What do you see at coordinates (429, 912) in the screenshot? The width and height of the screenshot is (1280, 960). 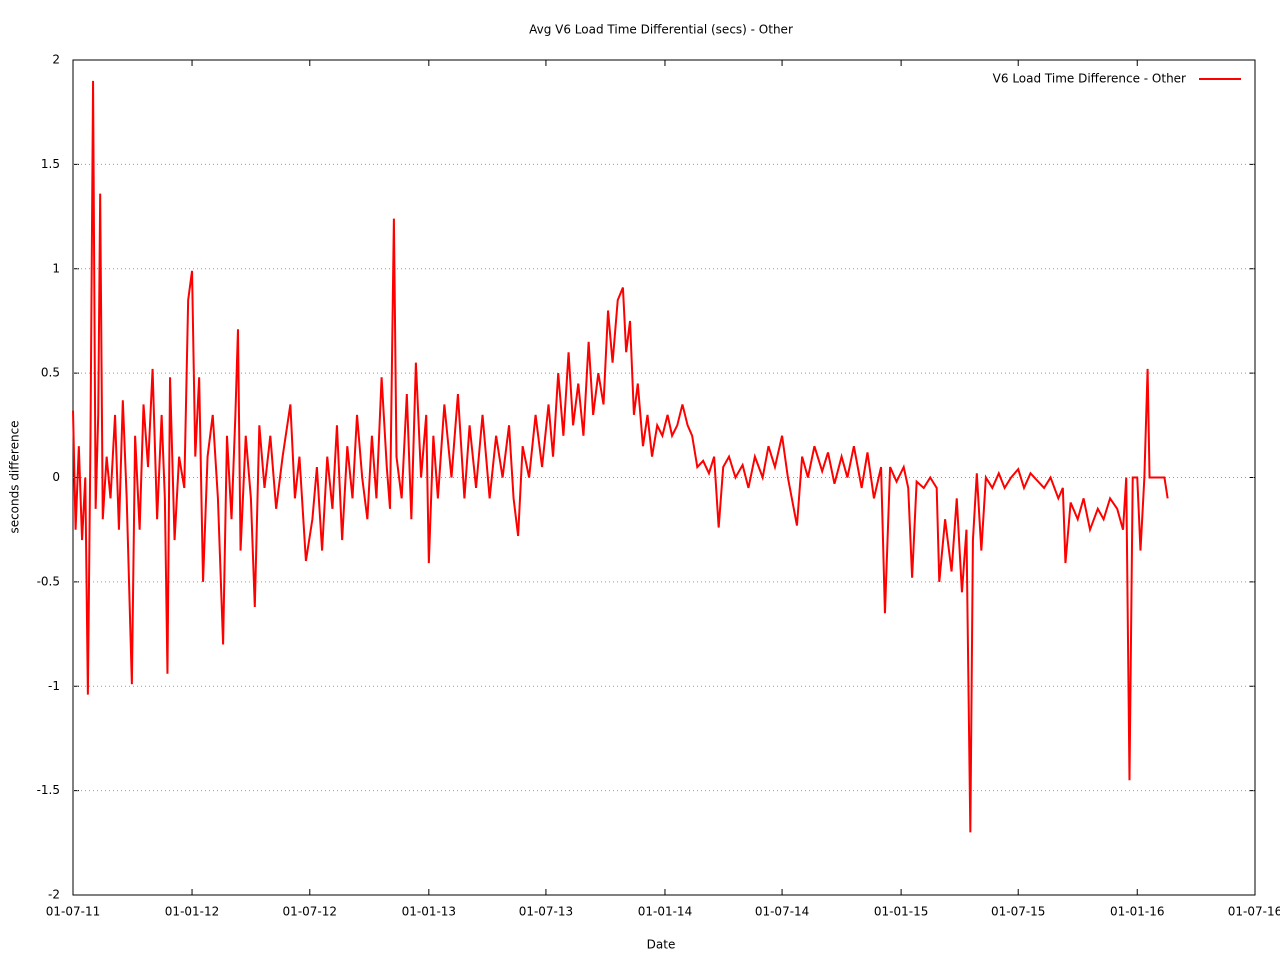 I see `x-tick-label: 01-01-13` at bounding box center [429, 912].